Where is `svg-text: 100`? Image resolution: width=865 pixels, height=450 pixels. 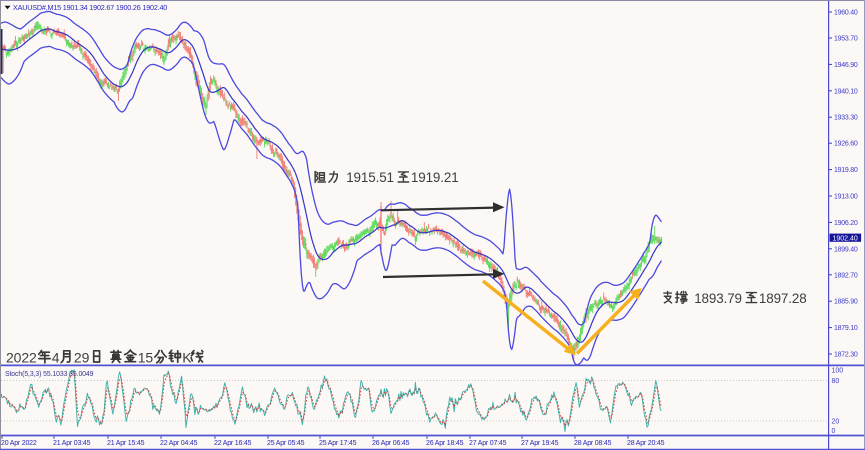 svg-text: 100 is located at coordinates (838, 371).